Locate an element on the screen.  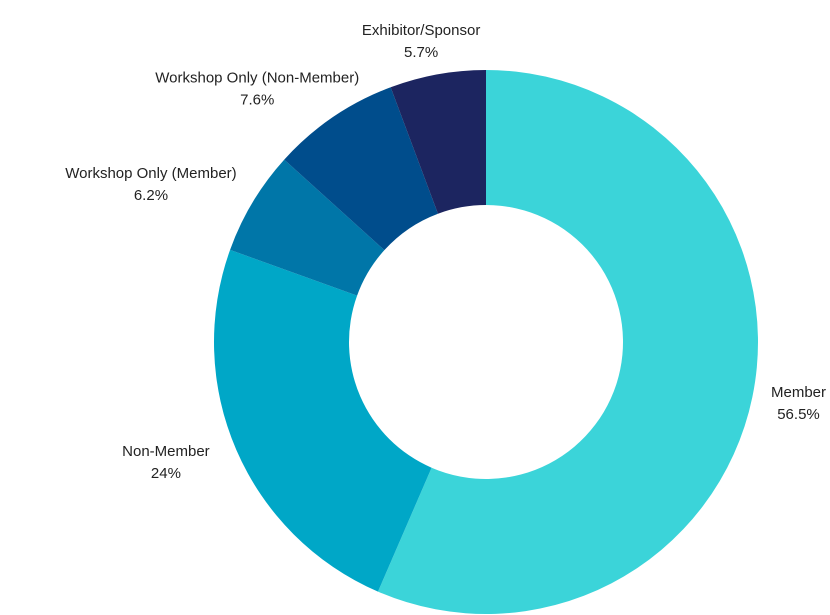
slice-label: Workshop Only (Non-Member) is located at coordinates (257, 78).